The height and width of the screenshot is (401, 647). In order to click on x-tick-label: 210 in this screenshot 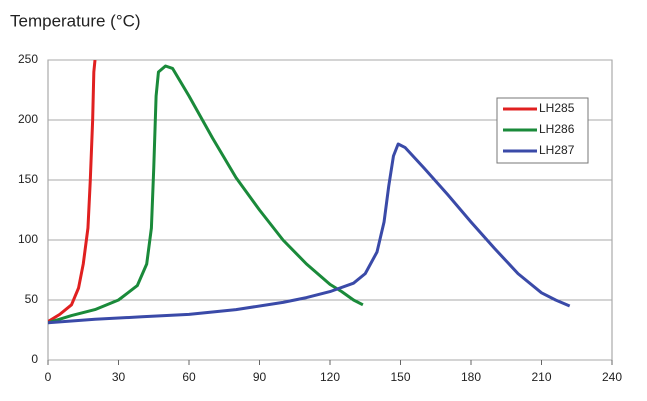, I will do `click(541, 377)`.